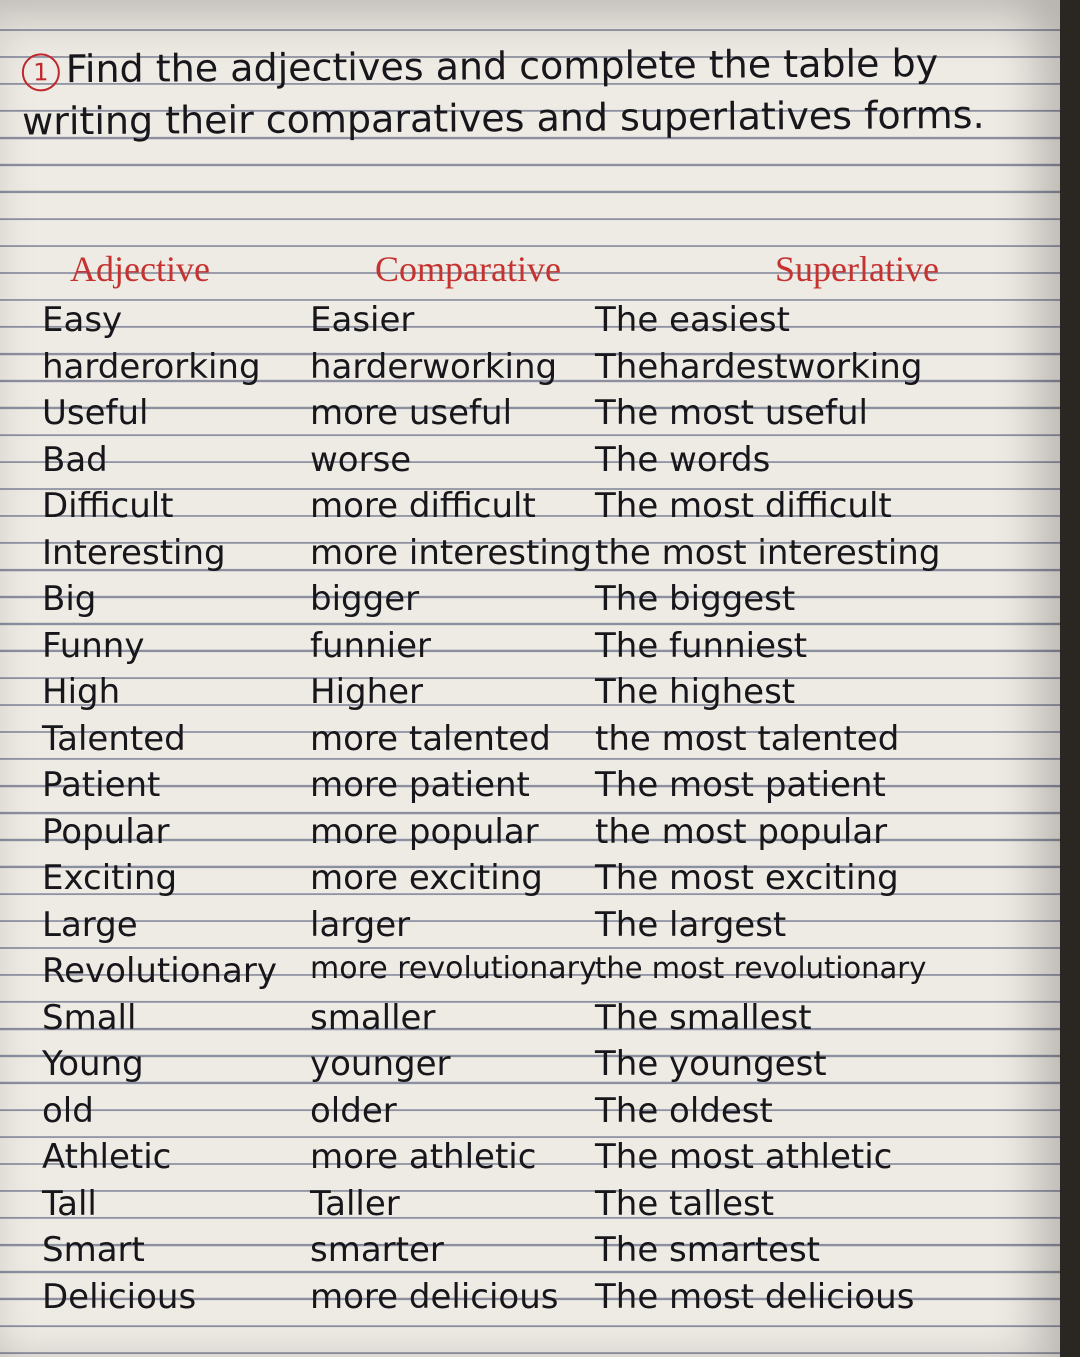 This screenshot has height=1357, width=1080. Describe the element at coordinates (140, 269) in the screenshot. I see `header-adjective: Adjective` at that location.